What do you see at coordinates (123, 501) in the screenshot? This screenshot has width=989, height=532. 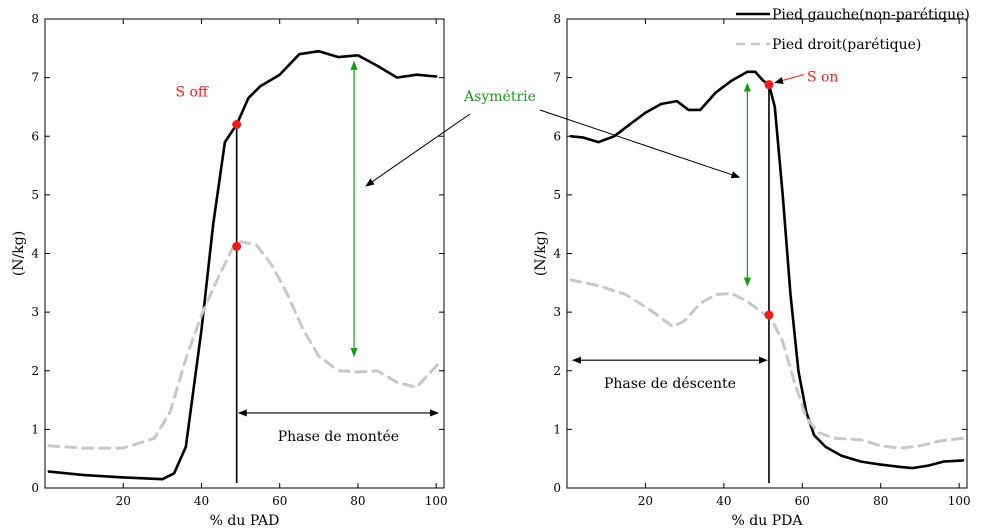 I see `left-xtick-label: 20` at bounding box center [123, 501].